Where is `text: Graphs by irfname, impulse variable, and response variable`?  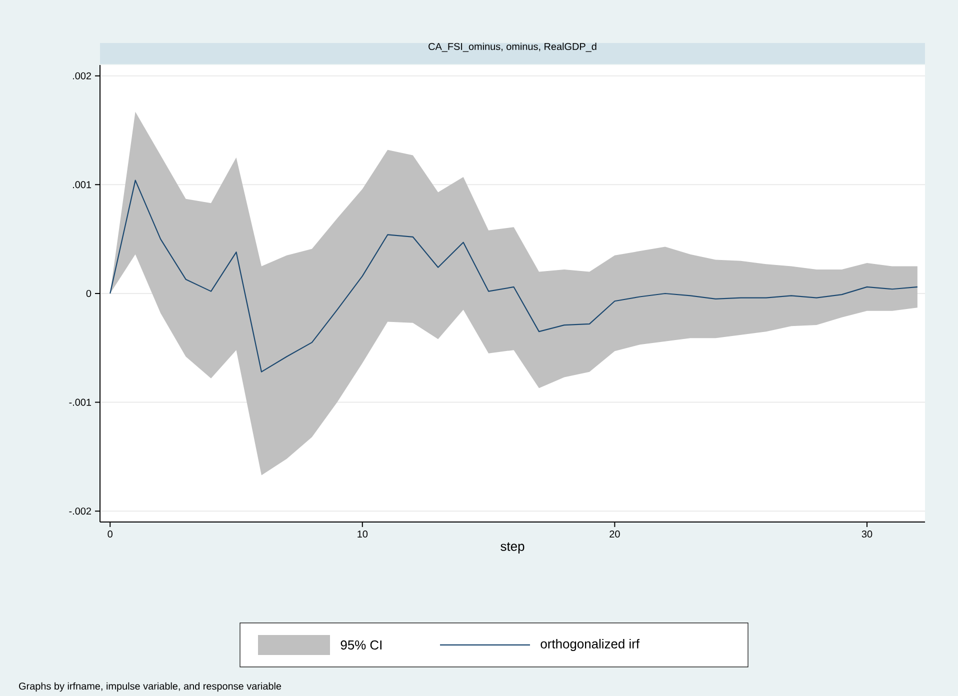 text: Graphs by irfname, impulse variable, and response variable is located at coordinates (150, 687).